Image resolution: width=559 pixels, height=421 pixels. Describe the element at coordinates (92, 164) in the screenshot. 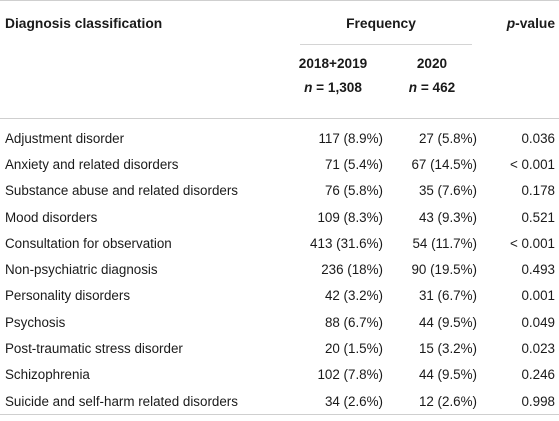

I see `diagnosis-cell: Anxiety and related disorders` at that location.